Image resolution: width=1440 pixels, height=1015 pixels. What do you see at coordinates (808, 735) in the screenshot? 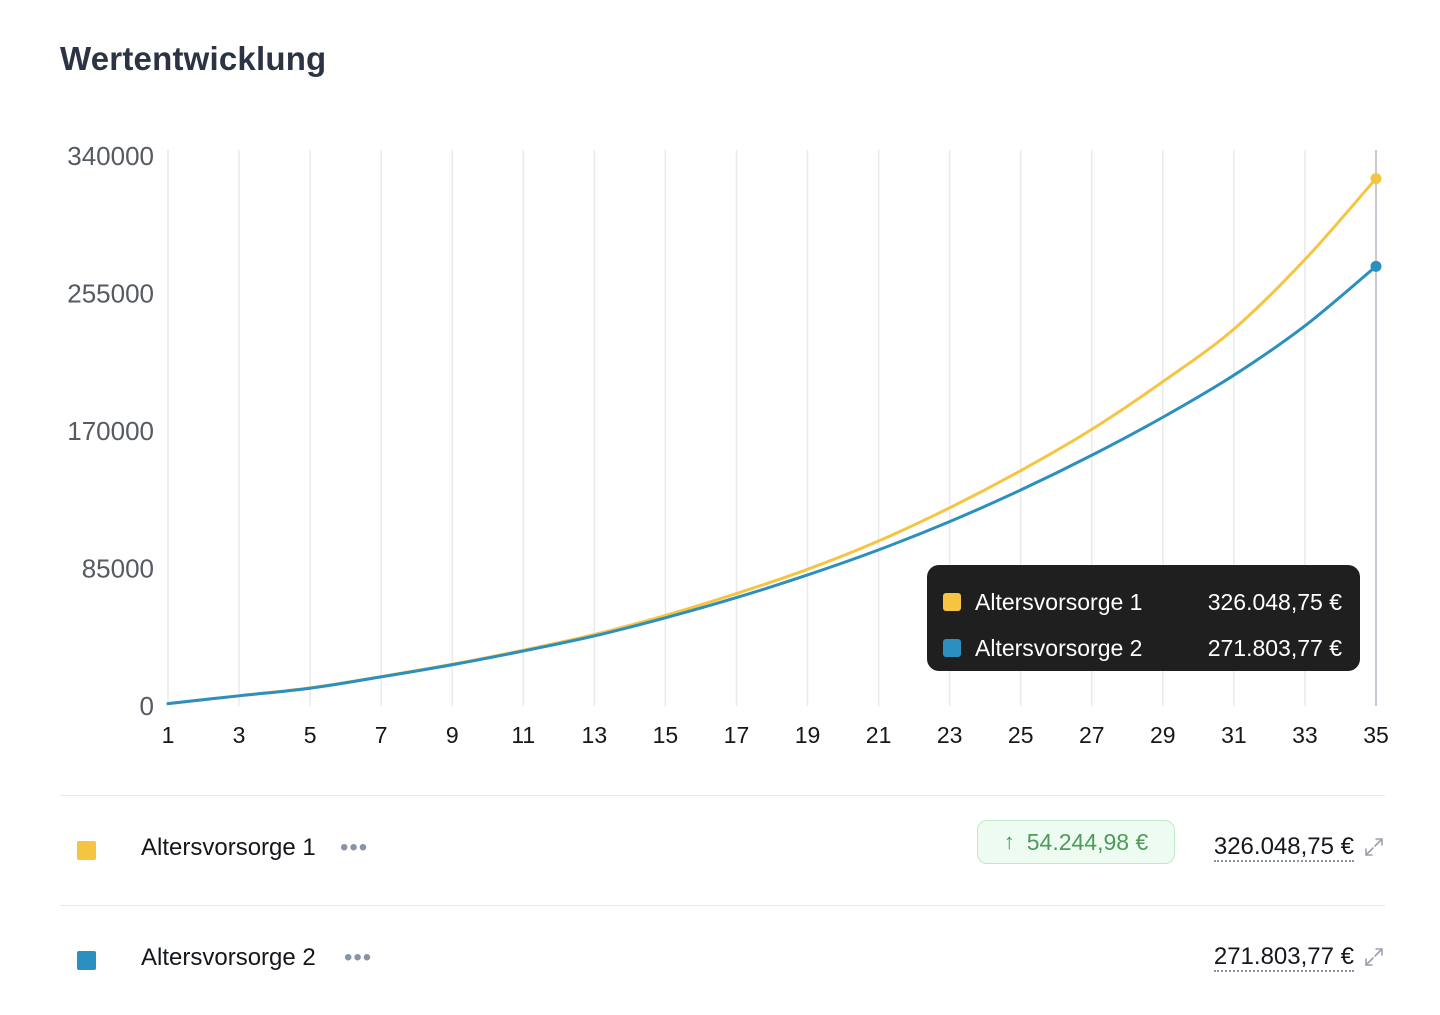
I see `x-tick-label: 19` at bounding box center [808, 735].